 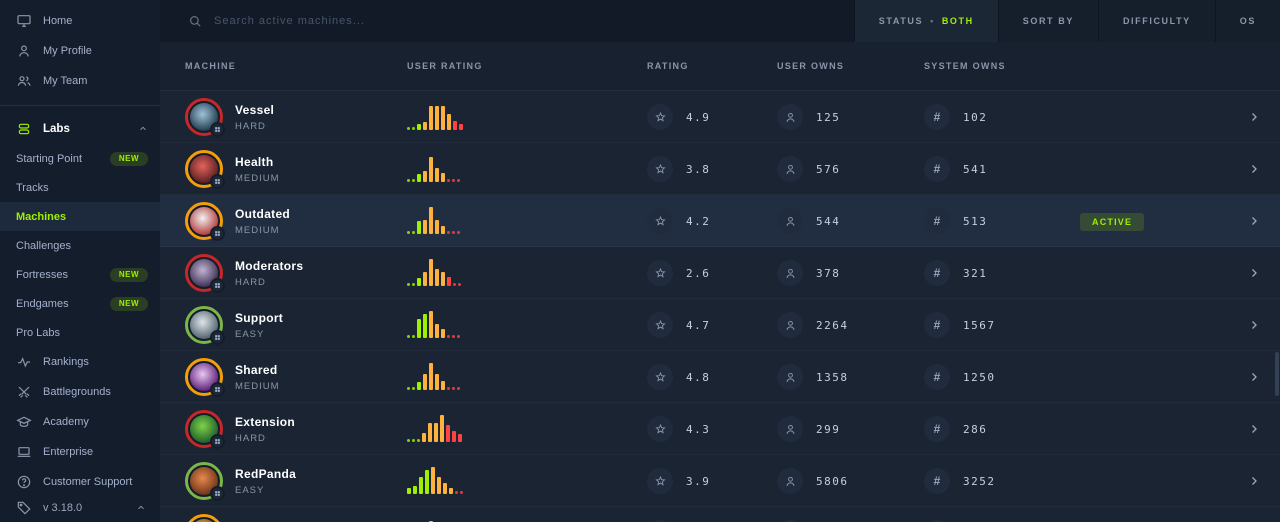 I want to click on filter-status: STATUS • BOTH, so click(x=925, y=21).